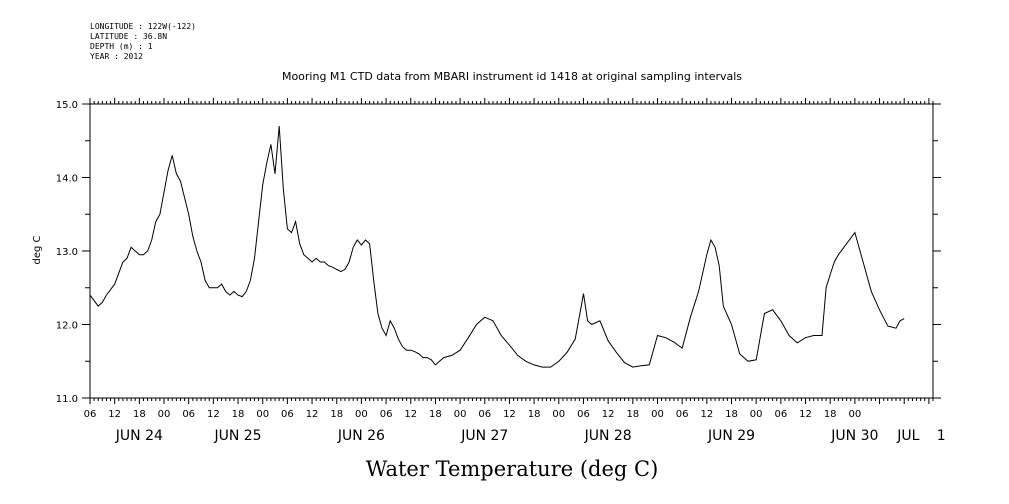 The width and height of the screenshot is (1009, 504). What do you see at coordinates (512, 469) in the screenshot?
I see `x-axis-title: Water Temperature (deg C)` at bounding box center [512, 469].